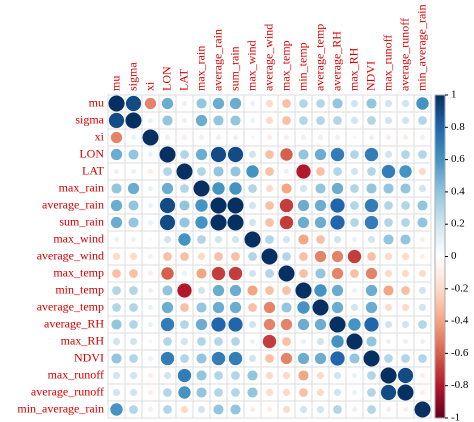 Image resolution: width=474 pixels, height=422 pixels. I want to click on row-label: LON, so click(91, 153).